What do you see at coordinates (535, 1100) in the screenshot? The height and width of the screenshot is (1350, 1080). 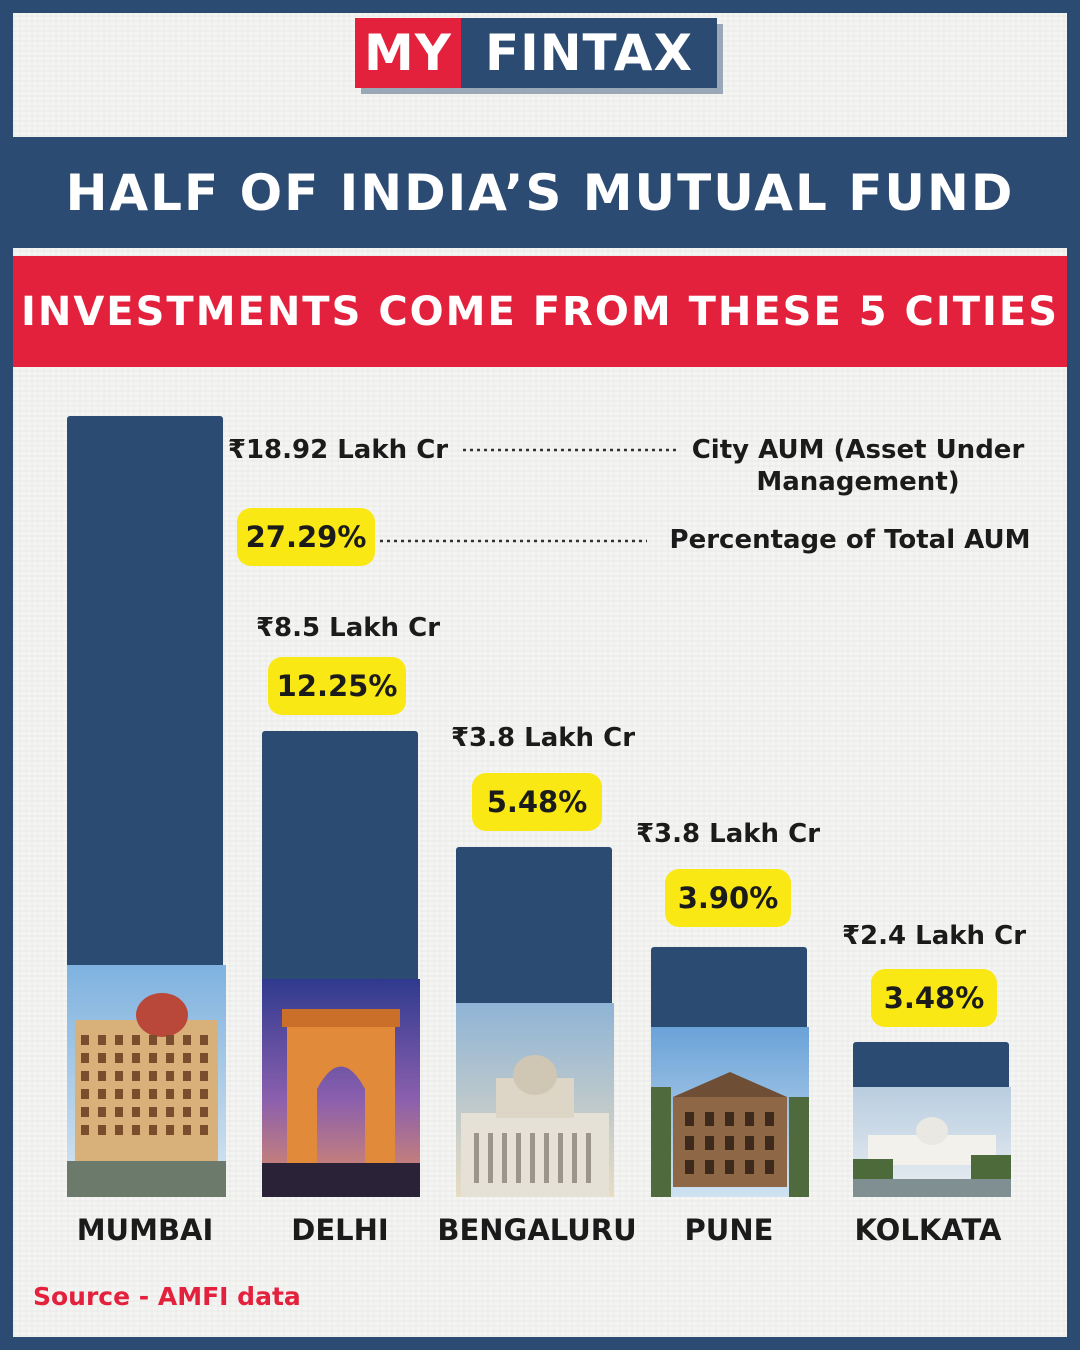 I see `city-photo-vidhana-soudha` at bounding box center [535, 1100].